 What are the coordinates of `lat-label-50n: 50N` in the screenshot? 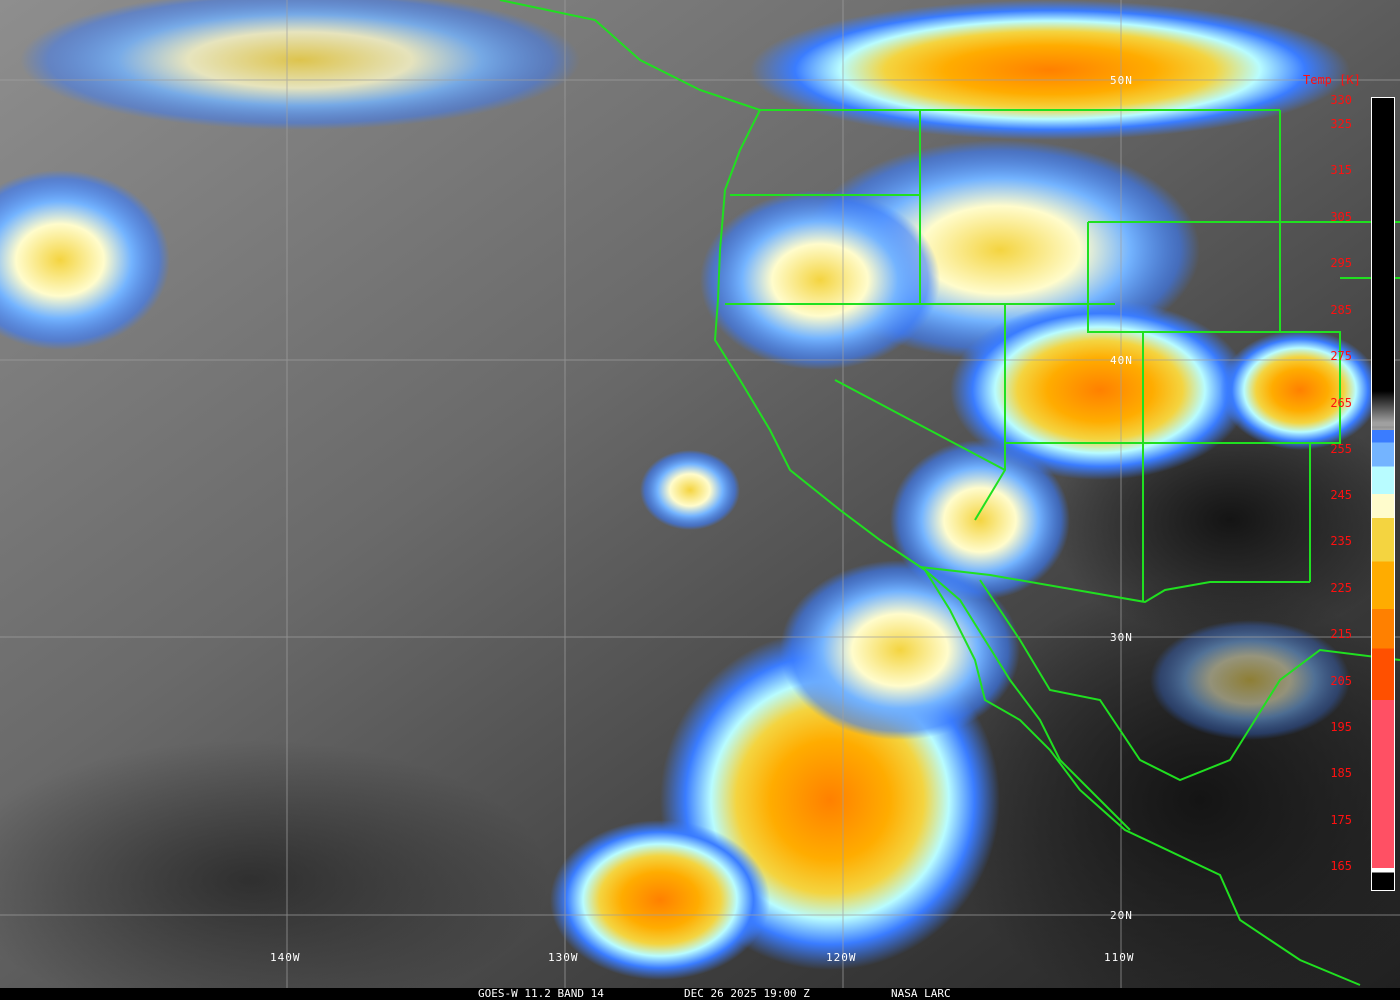 It's located at (1121, 80).